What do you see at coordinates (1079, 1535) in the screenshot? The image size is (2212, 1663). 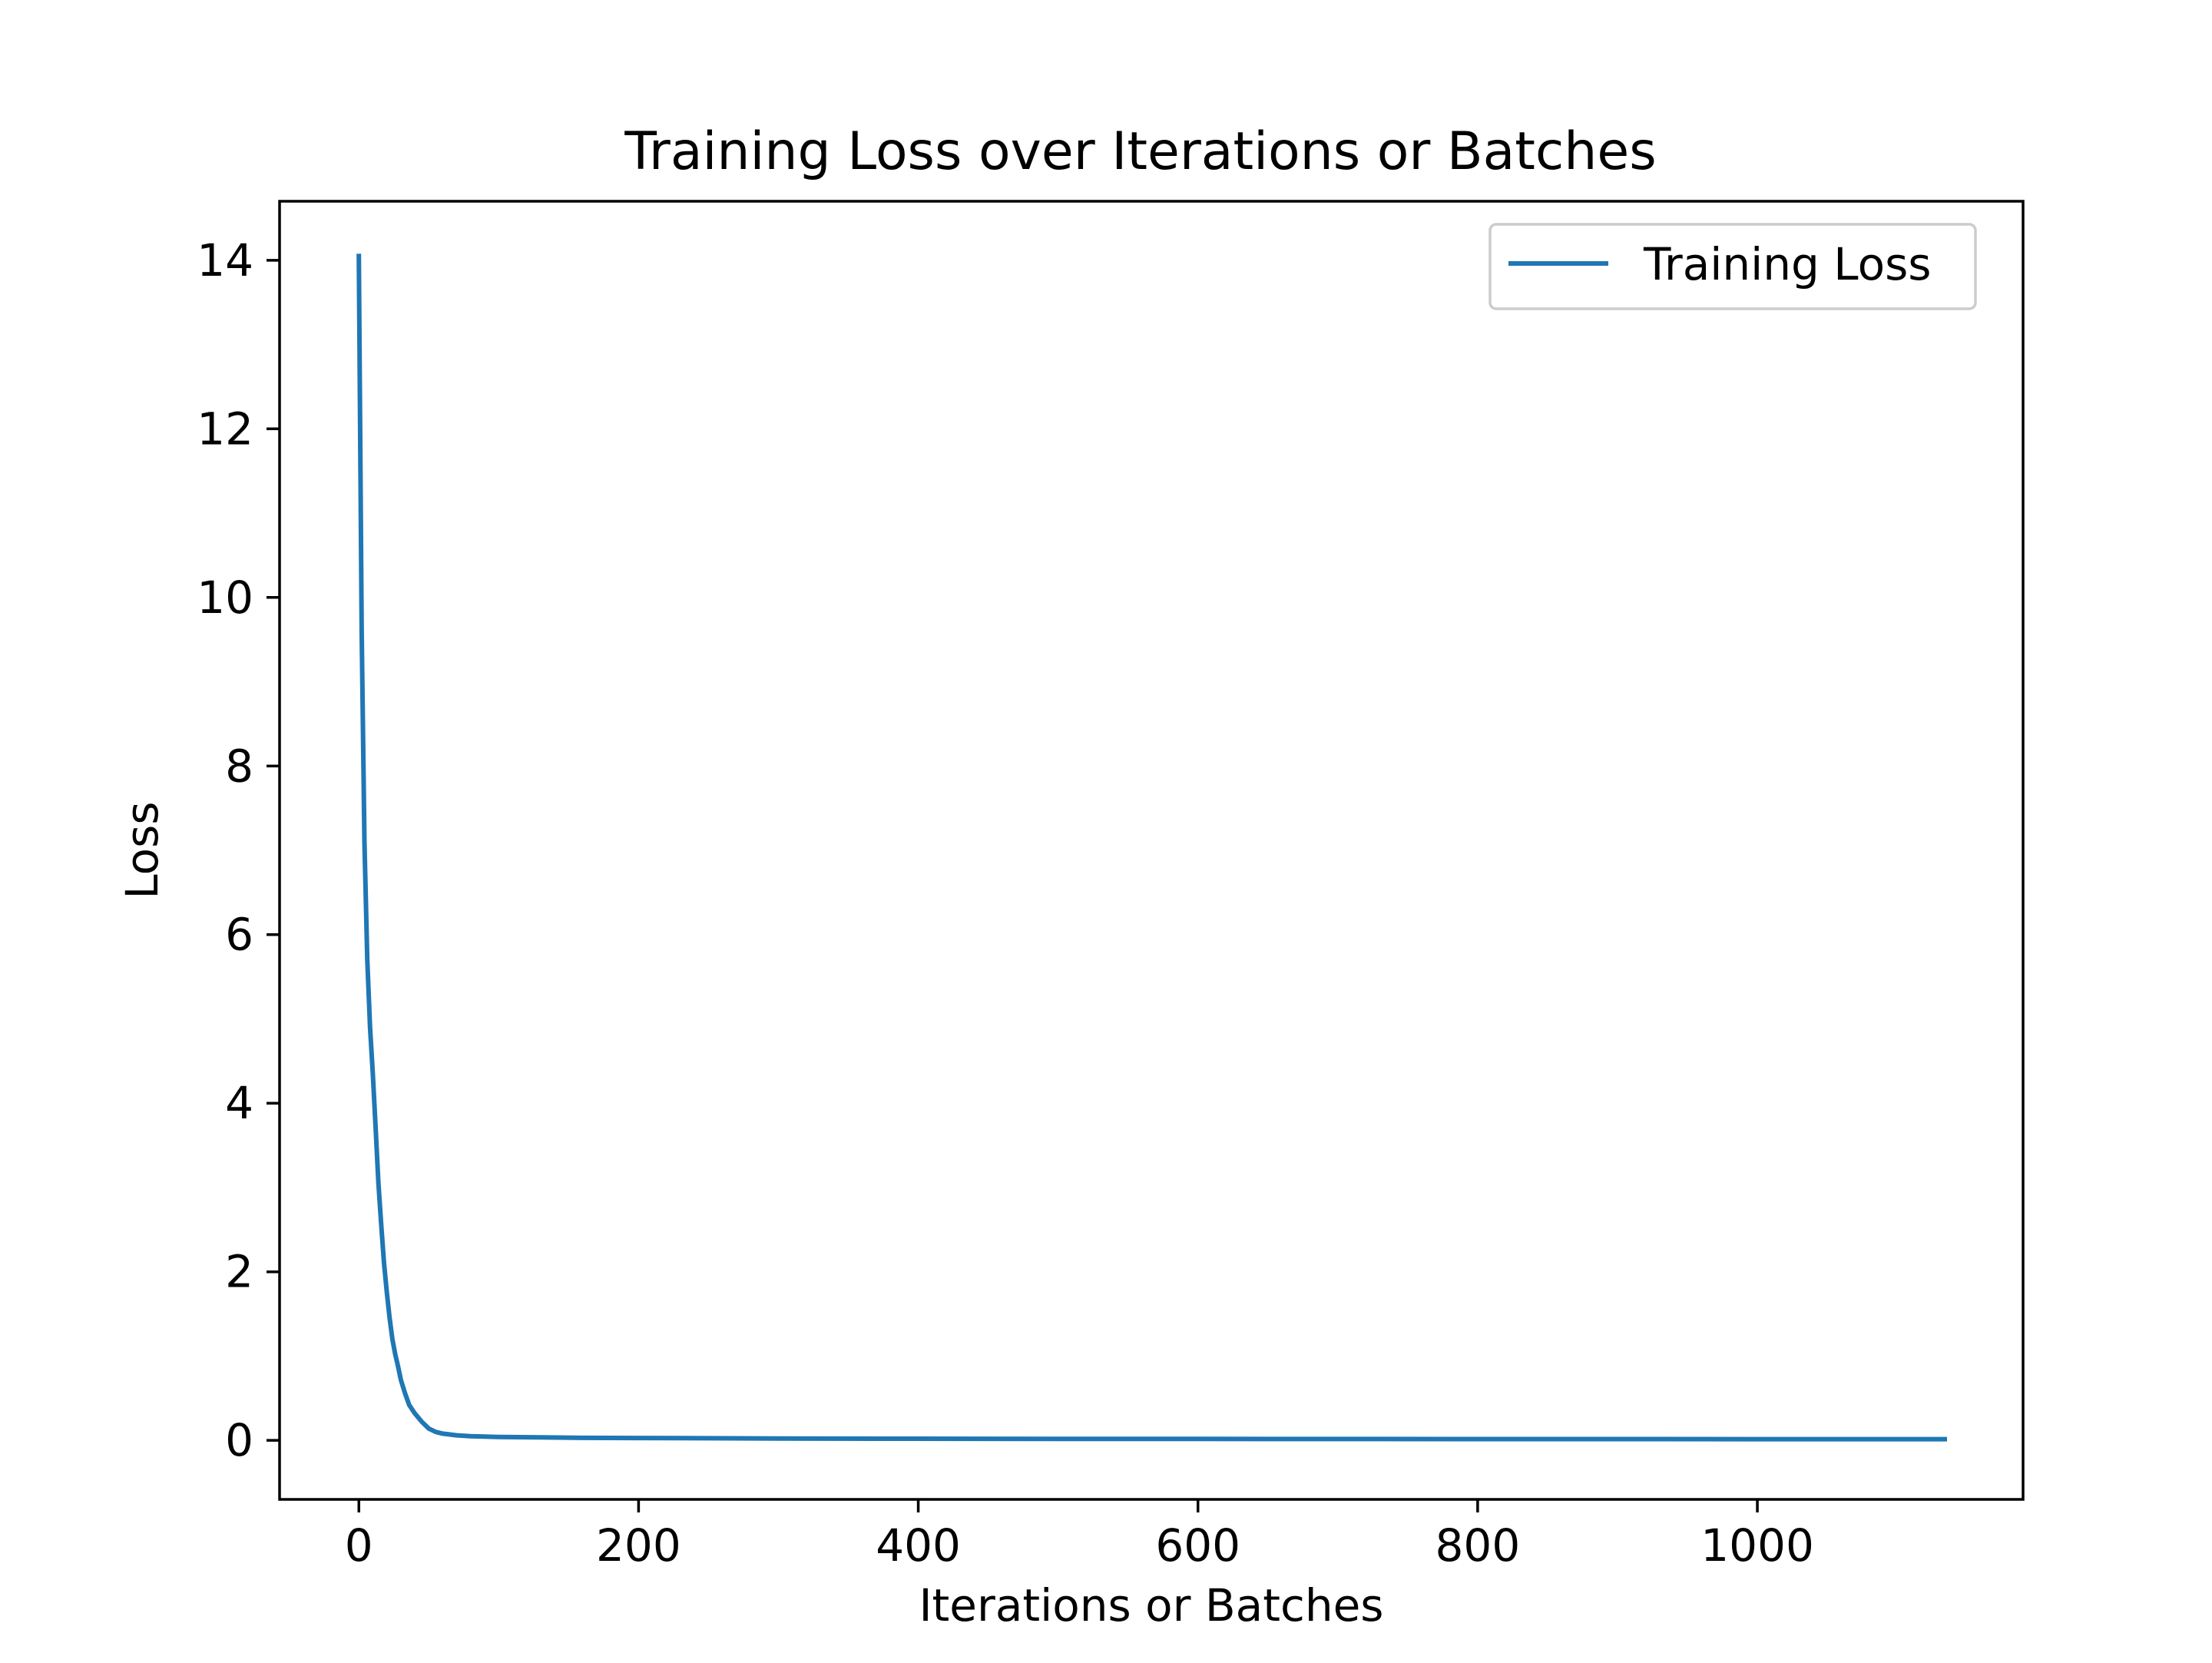 I see `x-axis-ticks: 0 200 400 600 800 1000` at bounding box center [1079, 1535].